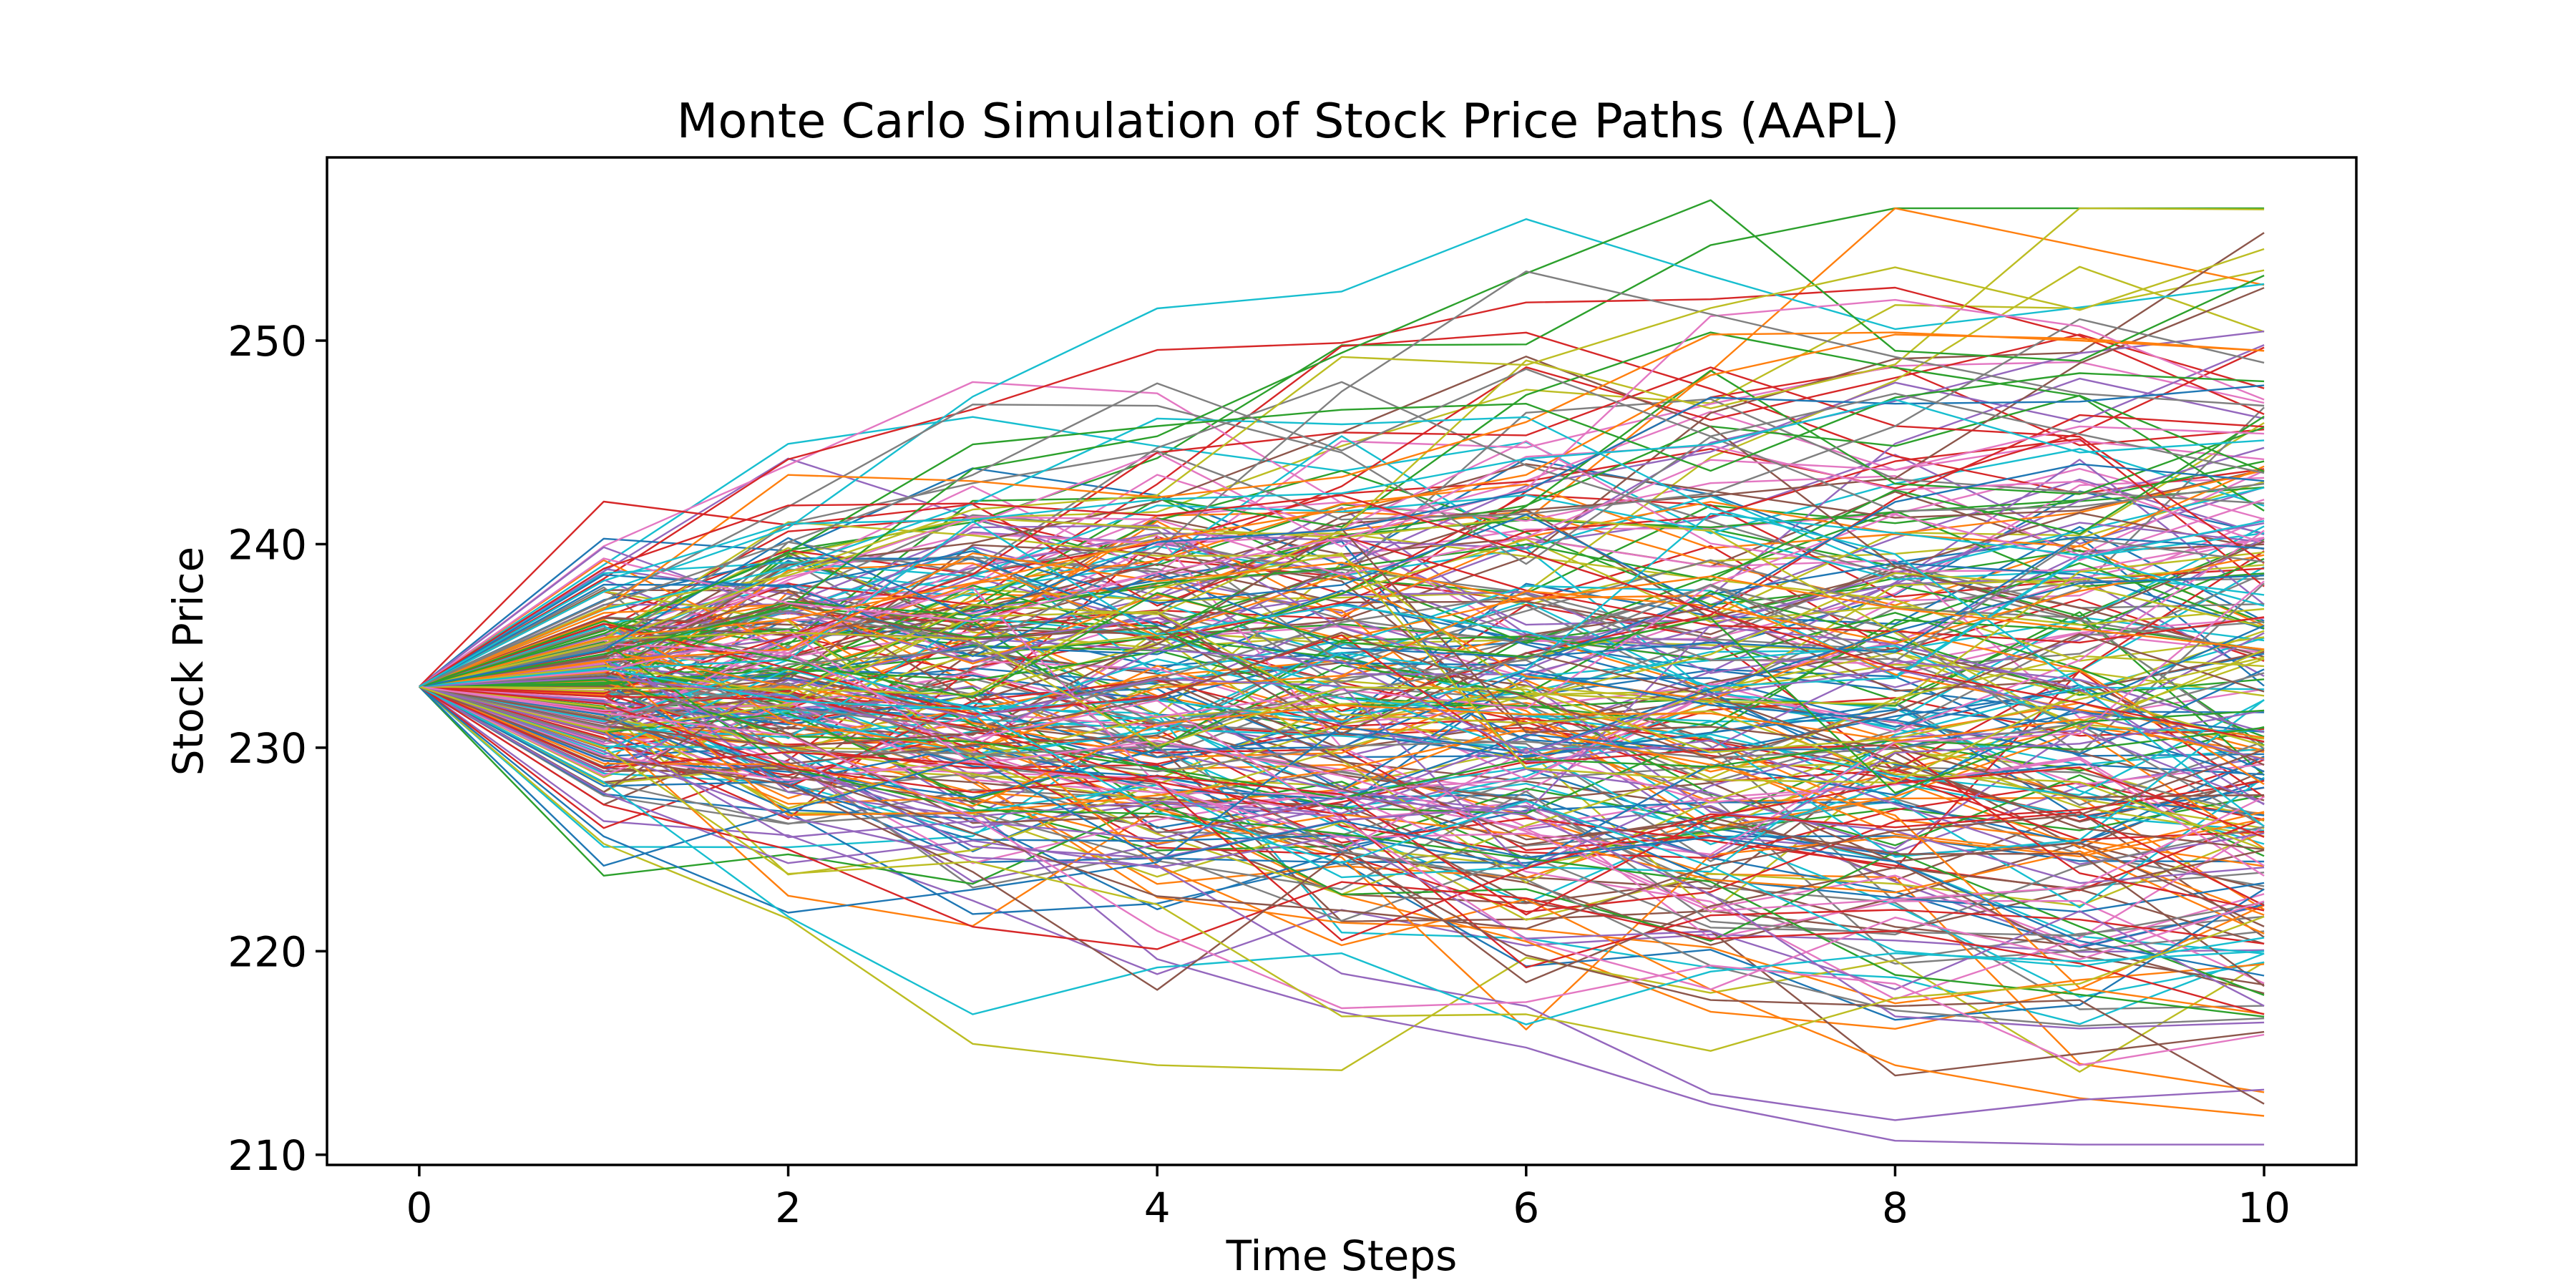 This screenshot has width=2576, height=1288. I want to click on x-tick-label: 6, so click(1526, 1208).